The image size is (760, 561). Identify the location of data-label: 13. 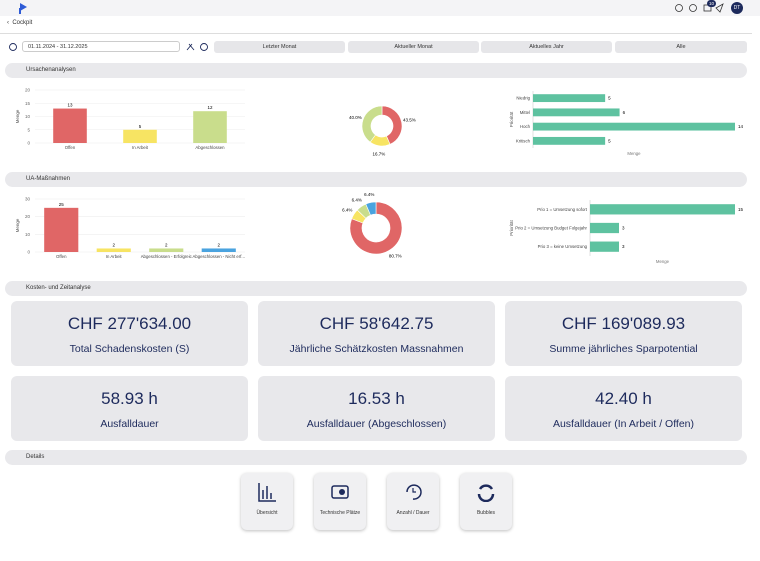
(70, 105).